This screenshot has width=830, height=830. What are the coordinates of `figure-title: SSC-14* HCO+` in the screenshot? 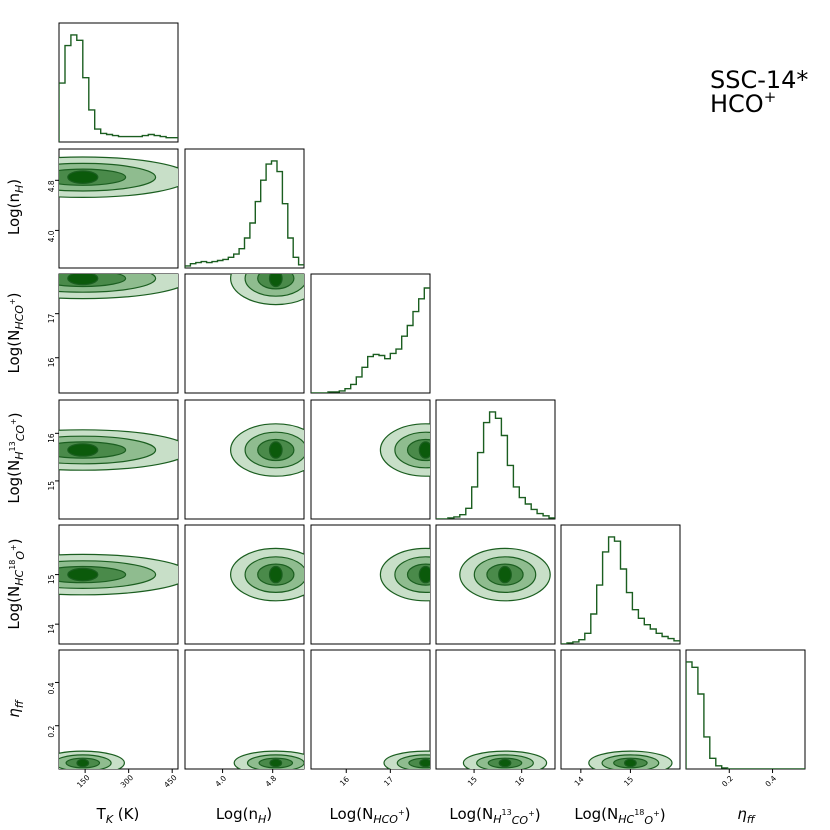 It's located at (759, 92).